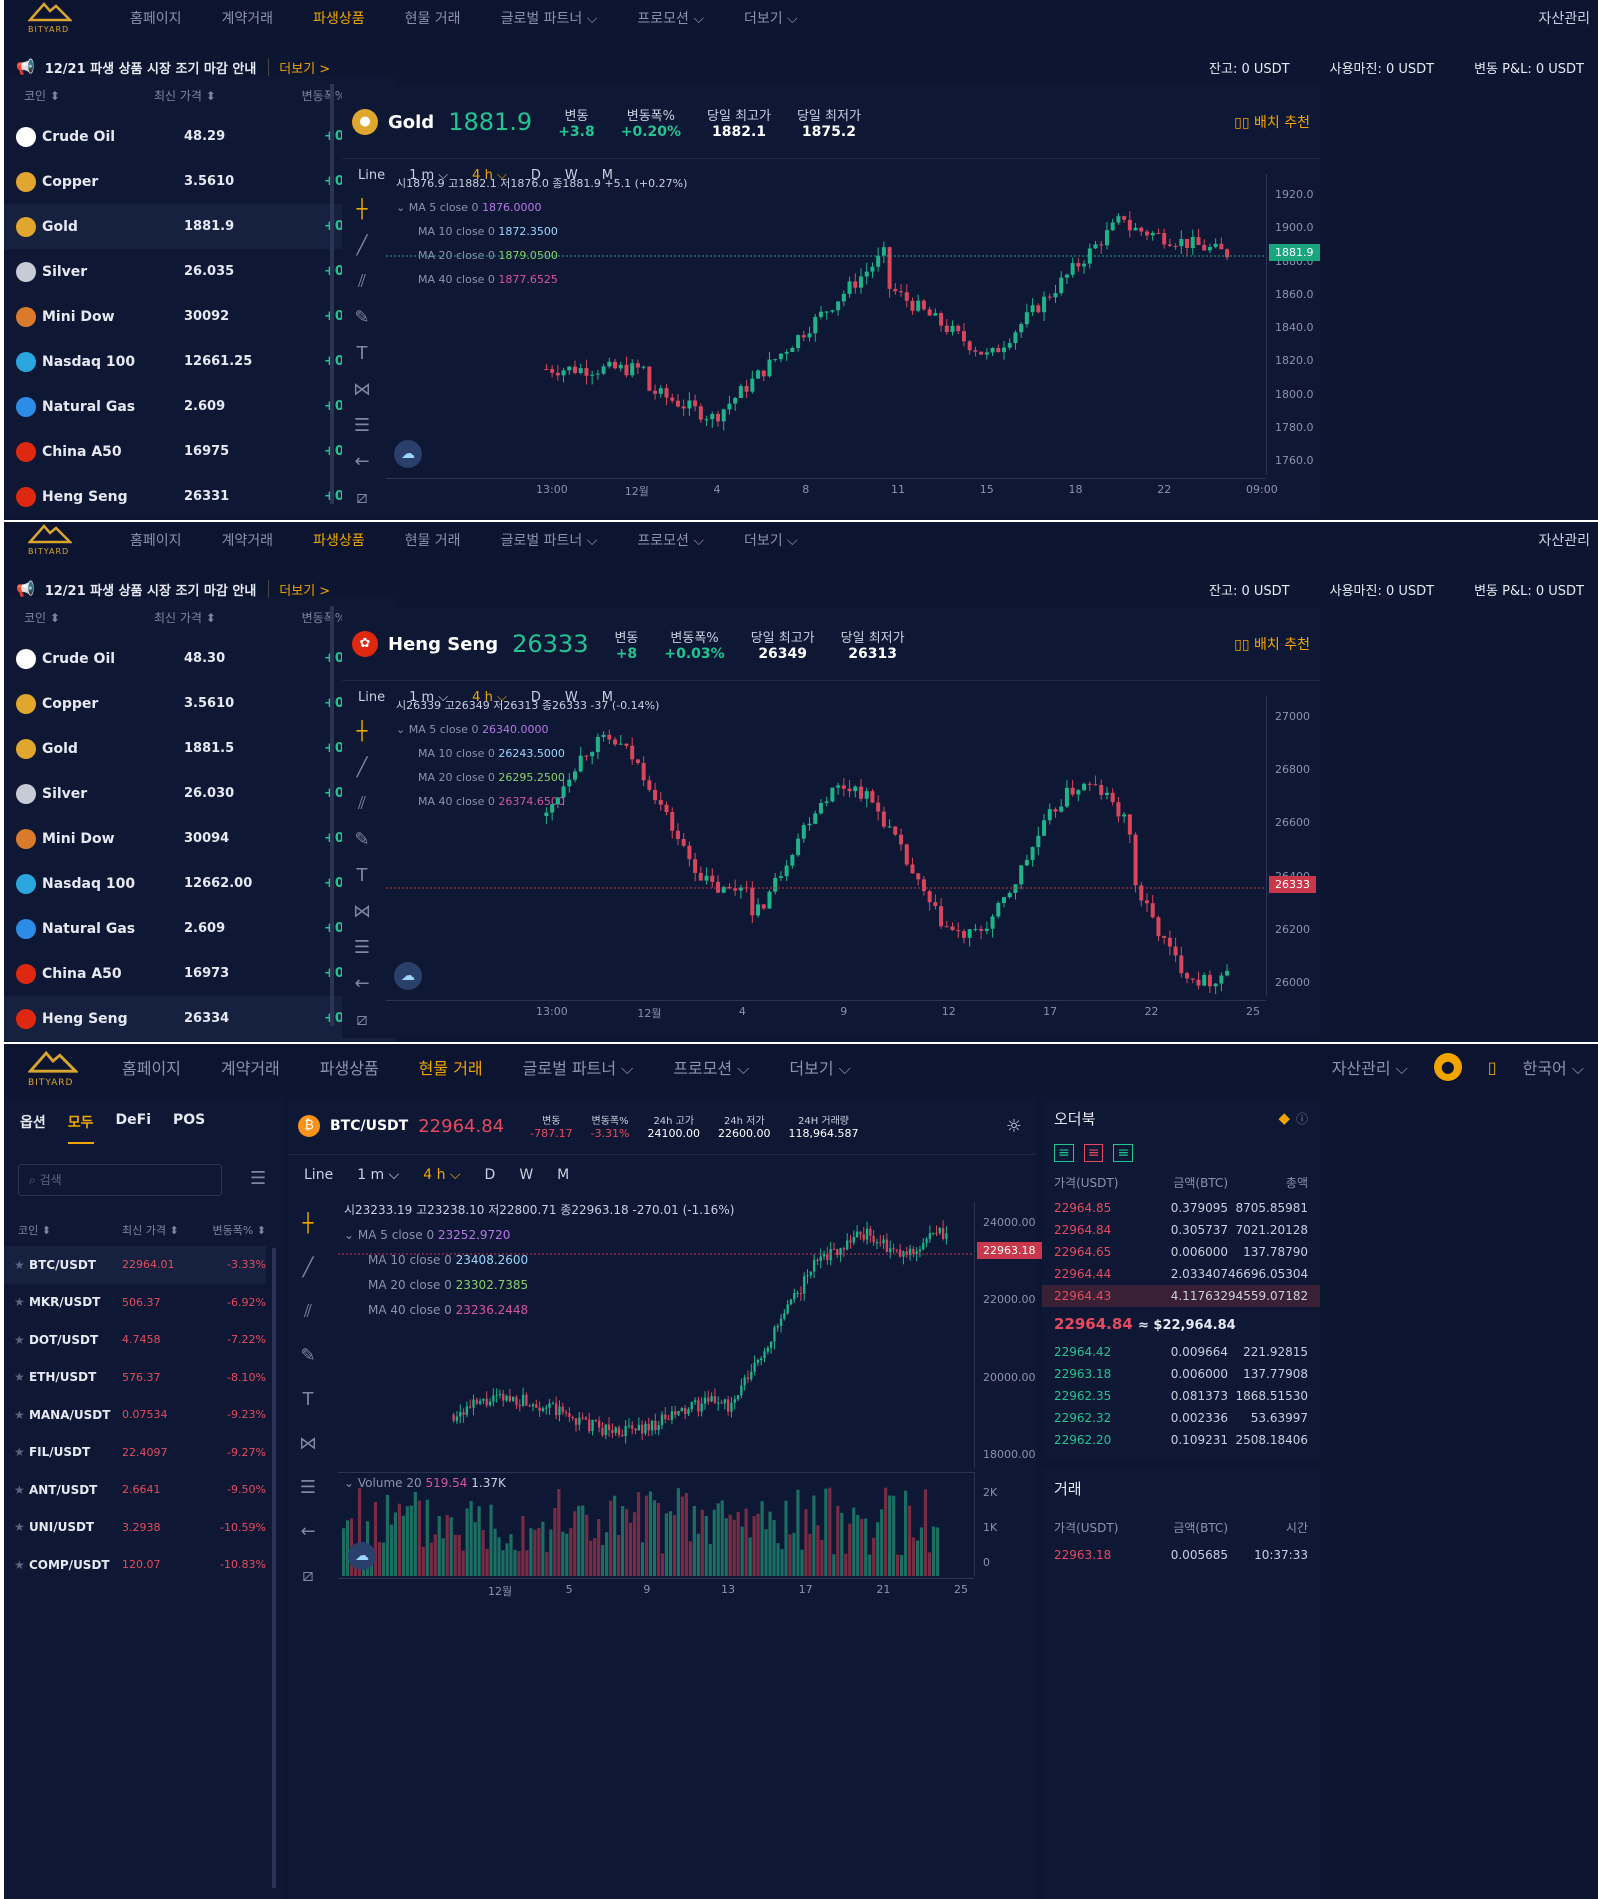 Image resolution: width=1598 pixels, height=1899 pixels. Describe the element at coordinates (656, 1524) in the screenshot. I see `volume-chart` at that location.